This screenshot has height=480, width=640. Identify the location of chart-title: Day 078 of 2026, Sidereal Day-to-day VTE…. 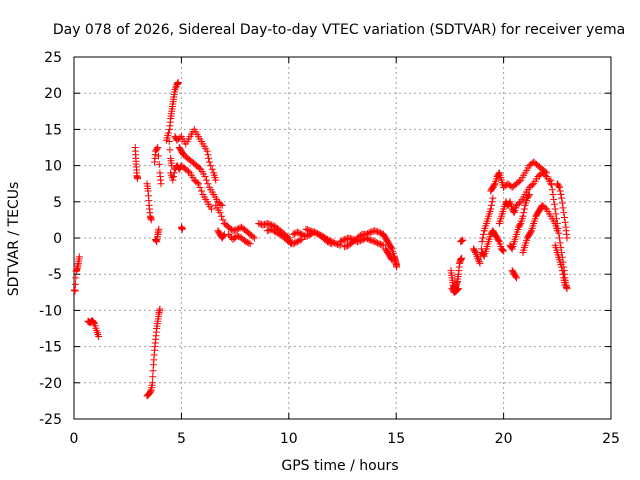
(339, 30).